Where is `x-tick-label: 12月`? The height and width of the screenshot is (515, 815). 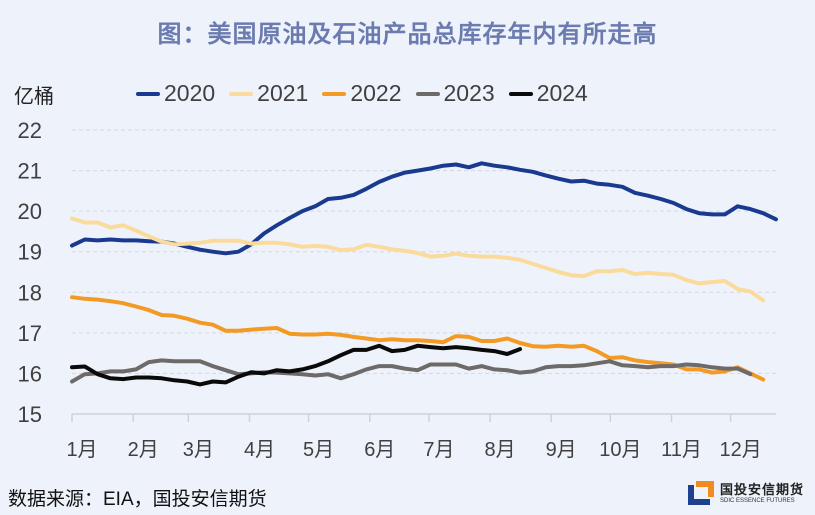
x-tick-label: 12月 is located at coordinates (740, 450).